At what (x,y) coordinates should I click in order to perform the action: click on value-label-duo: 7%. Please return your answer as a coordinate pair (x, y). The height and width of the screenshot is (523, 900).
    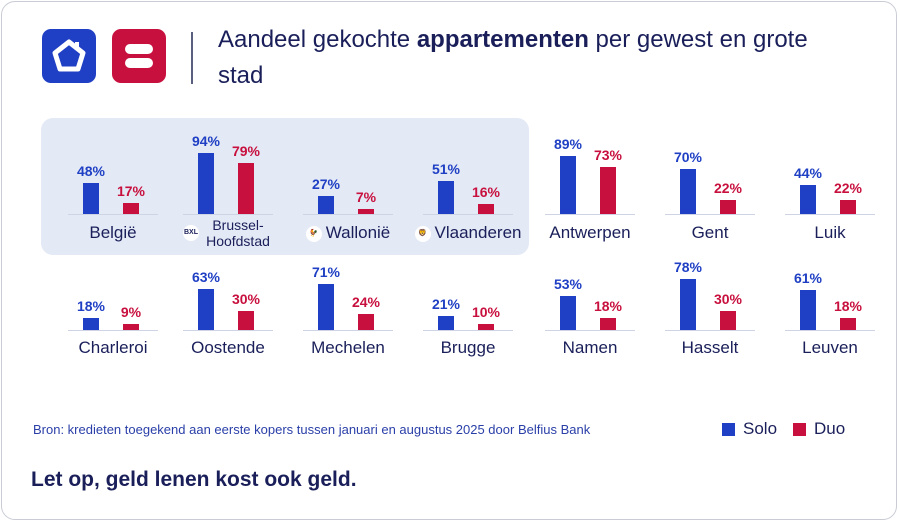
    Looking at the image, I should click on (366, 197).